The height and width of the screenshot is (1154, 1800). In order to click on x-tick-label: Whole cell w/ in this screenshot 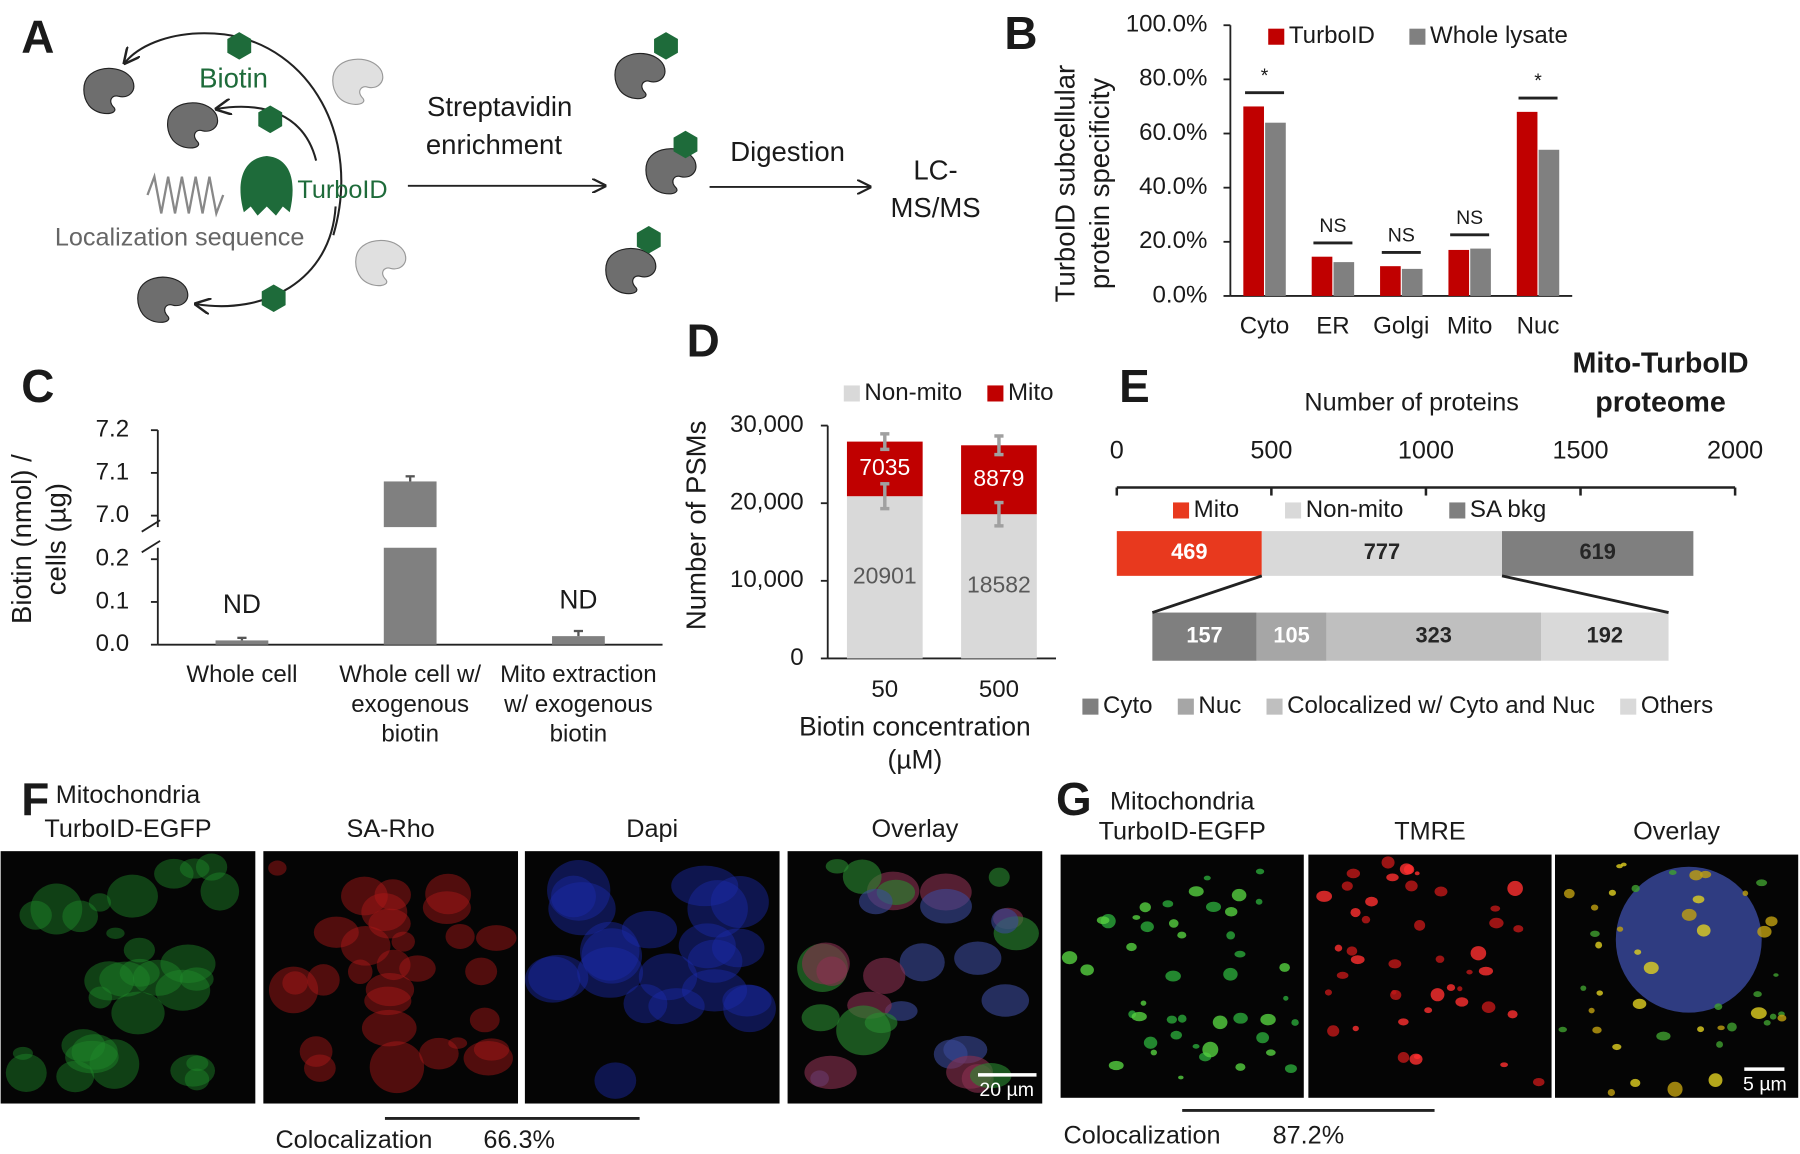, I will do `click(410, 674)`.